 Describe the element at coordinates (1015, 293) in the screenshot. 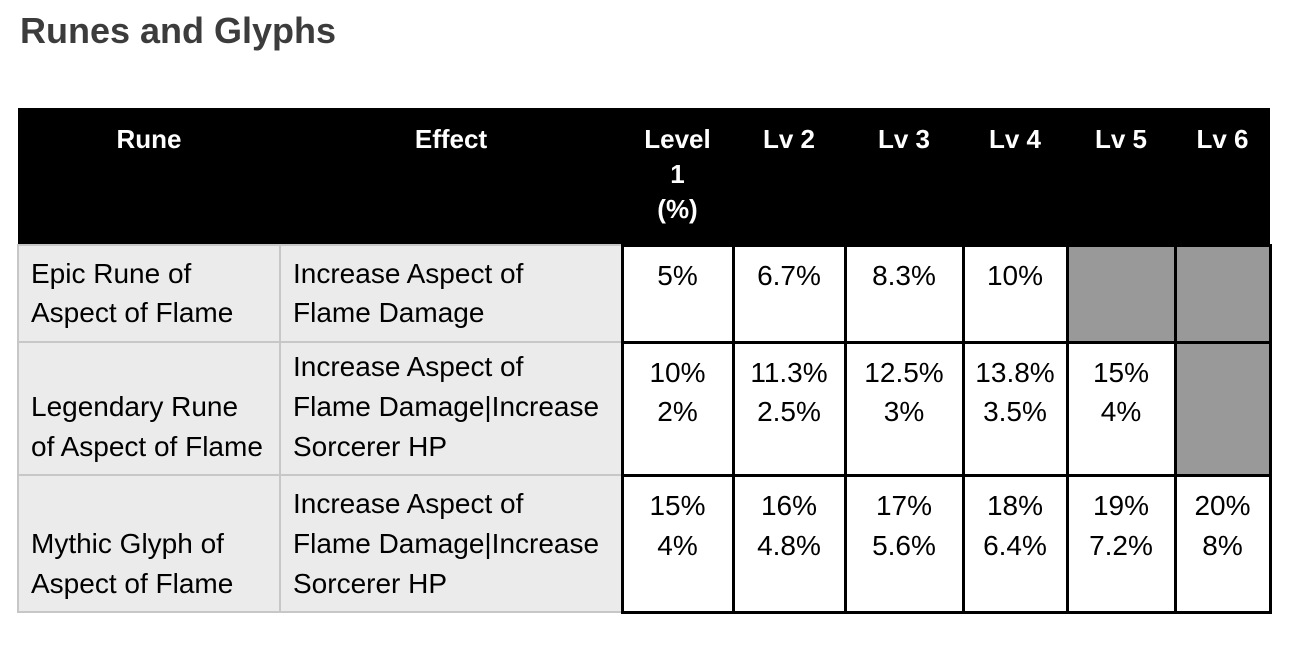

I see `level-value-cell: 10%` at that location.